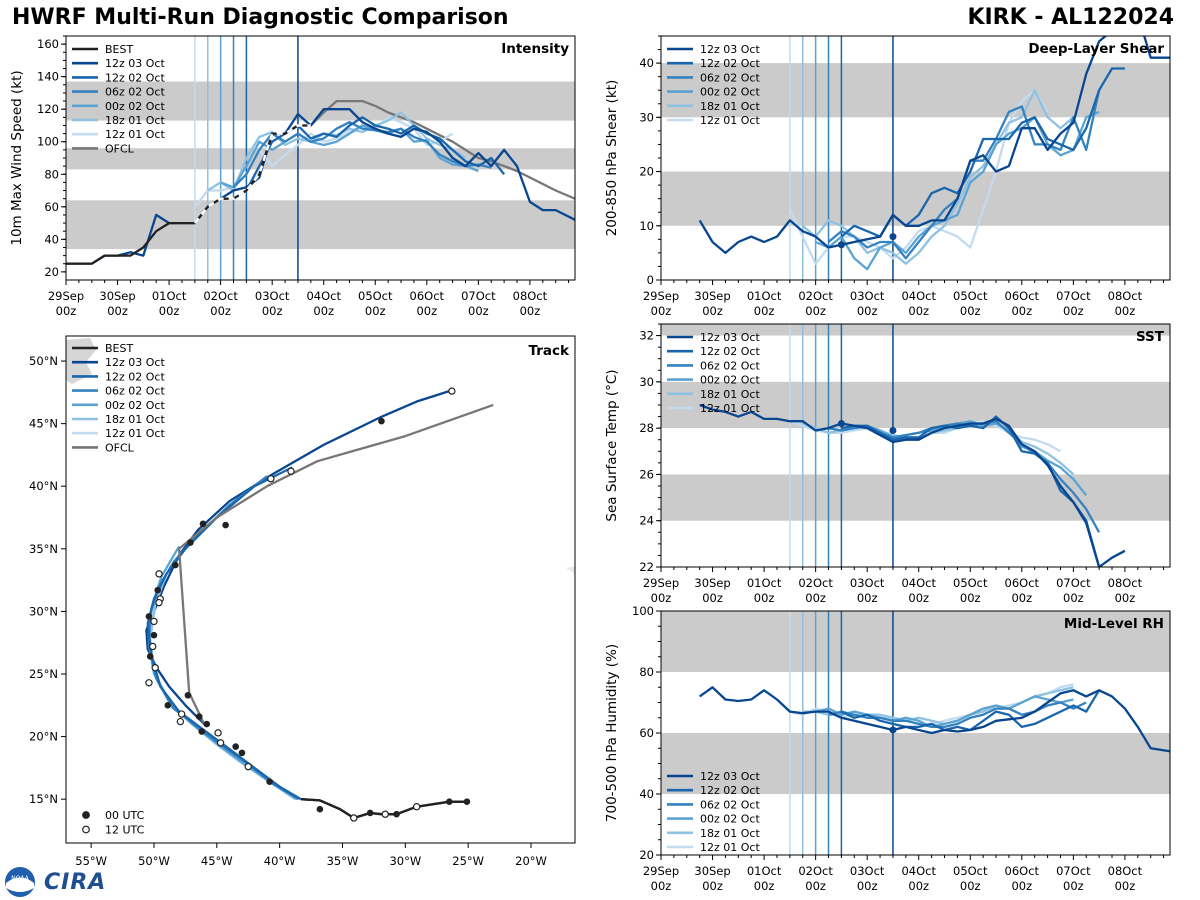 The height and width of the screenshot is (900, 1200). Describe the element at coordinates (815, 871) in the screenshot. I see `rh-xtick-label: 02Oct` at that location.